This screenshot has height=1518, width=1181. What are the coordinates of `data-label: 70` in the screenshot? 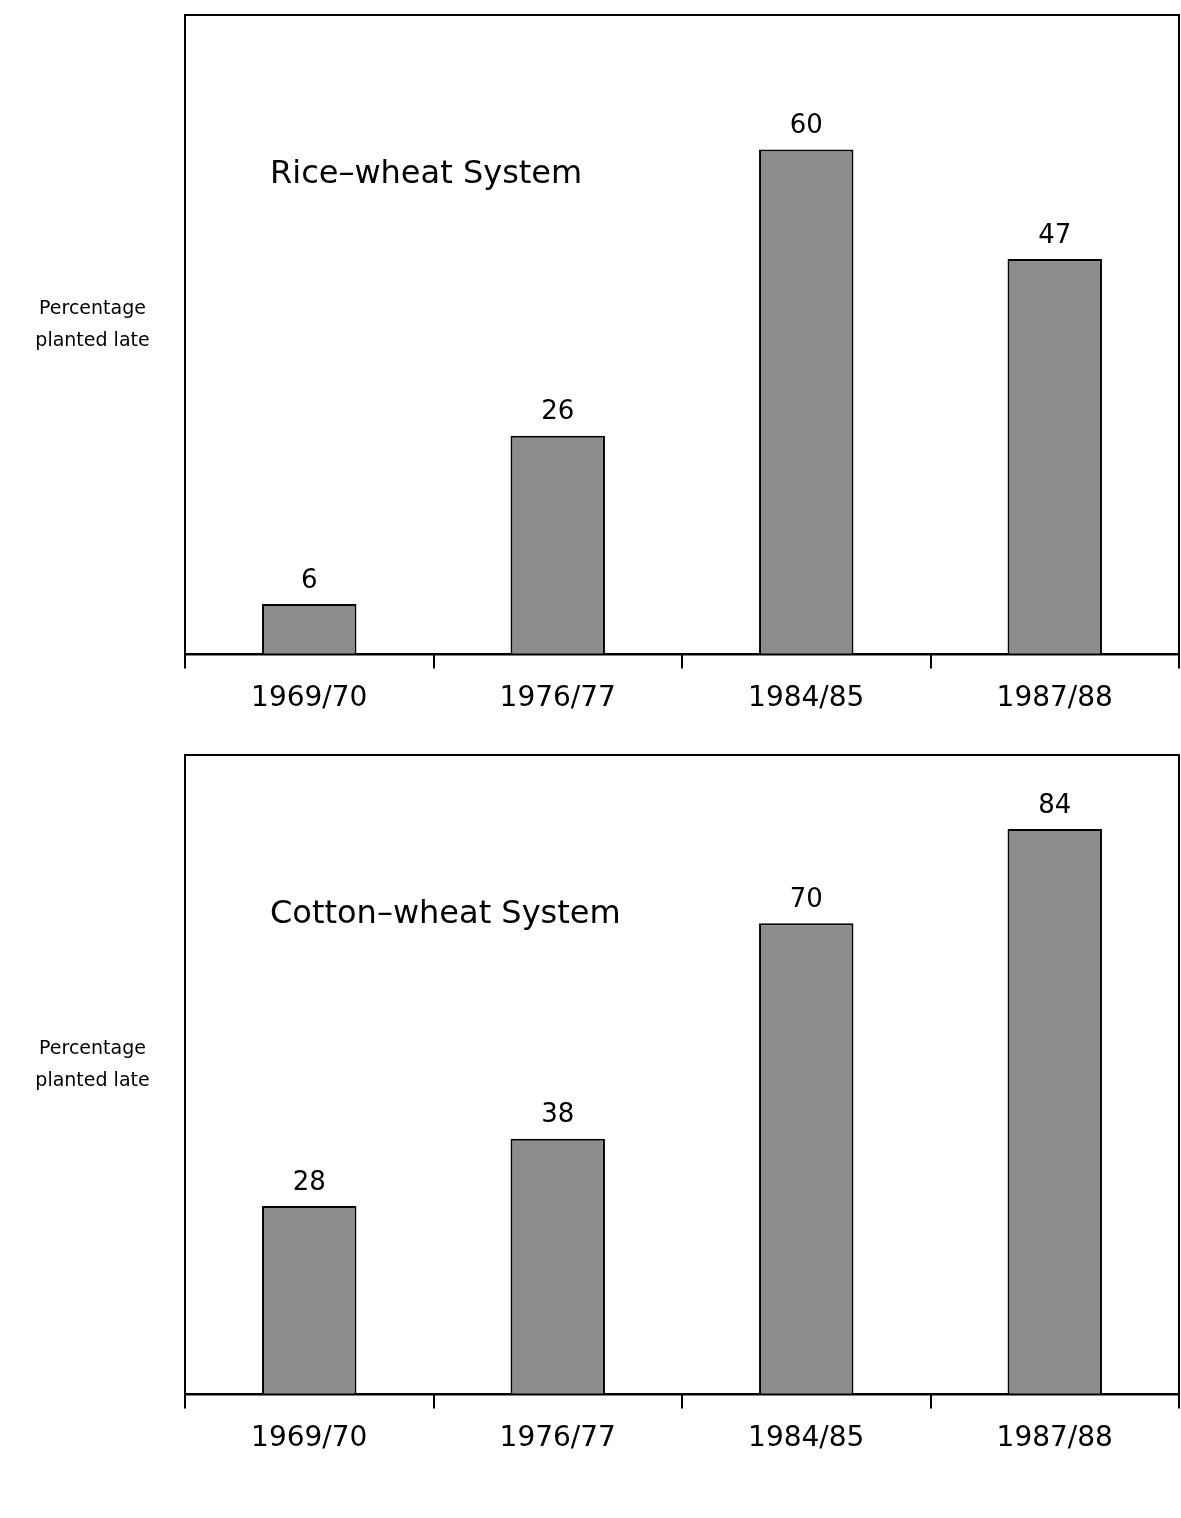 It's located at (806, 898).